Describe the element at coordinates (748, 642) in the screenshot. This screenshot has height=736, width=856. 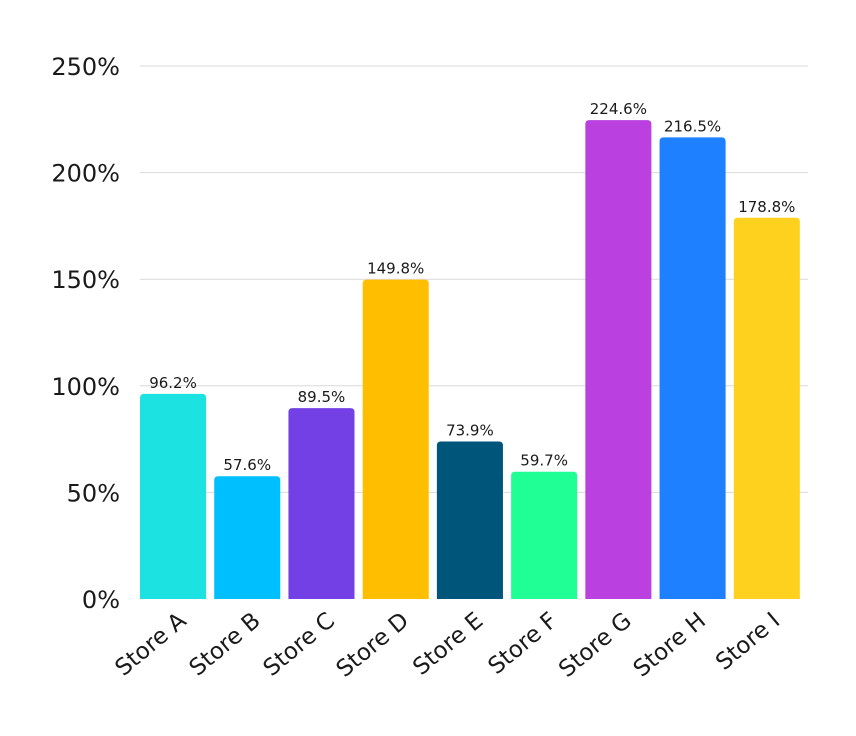
I see `x-tick-label: Store I` at that location.